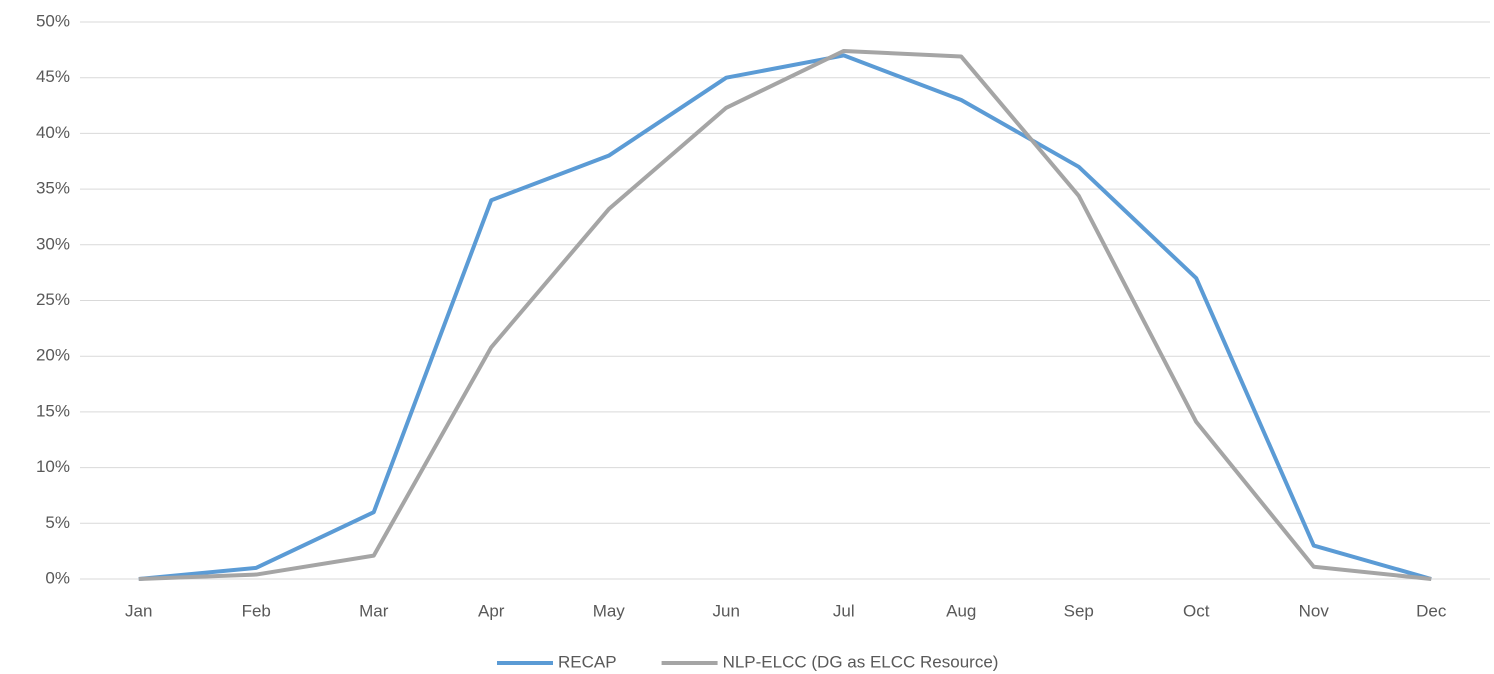 Image resolution: width=1494 pixels, height=674 pixels. Describe the element at coordinates (53, 188) in the screenshot. I see `y-tick-label: 35%` at that location.